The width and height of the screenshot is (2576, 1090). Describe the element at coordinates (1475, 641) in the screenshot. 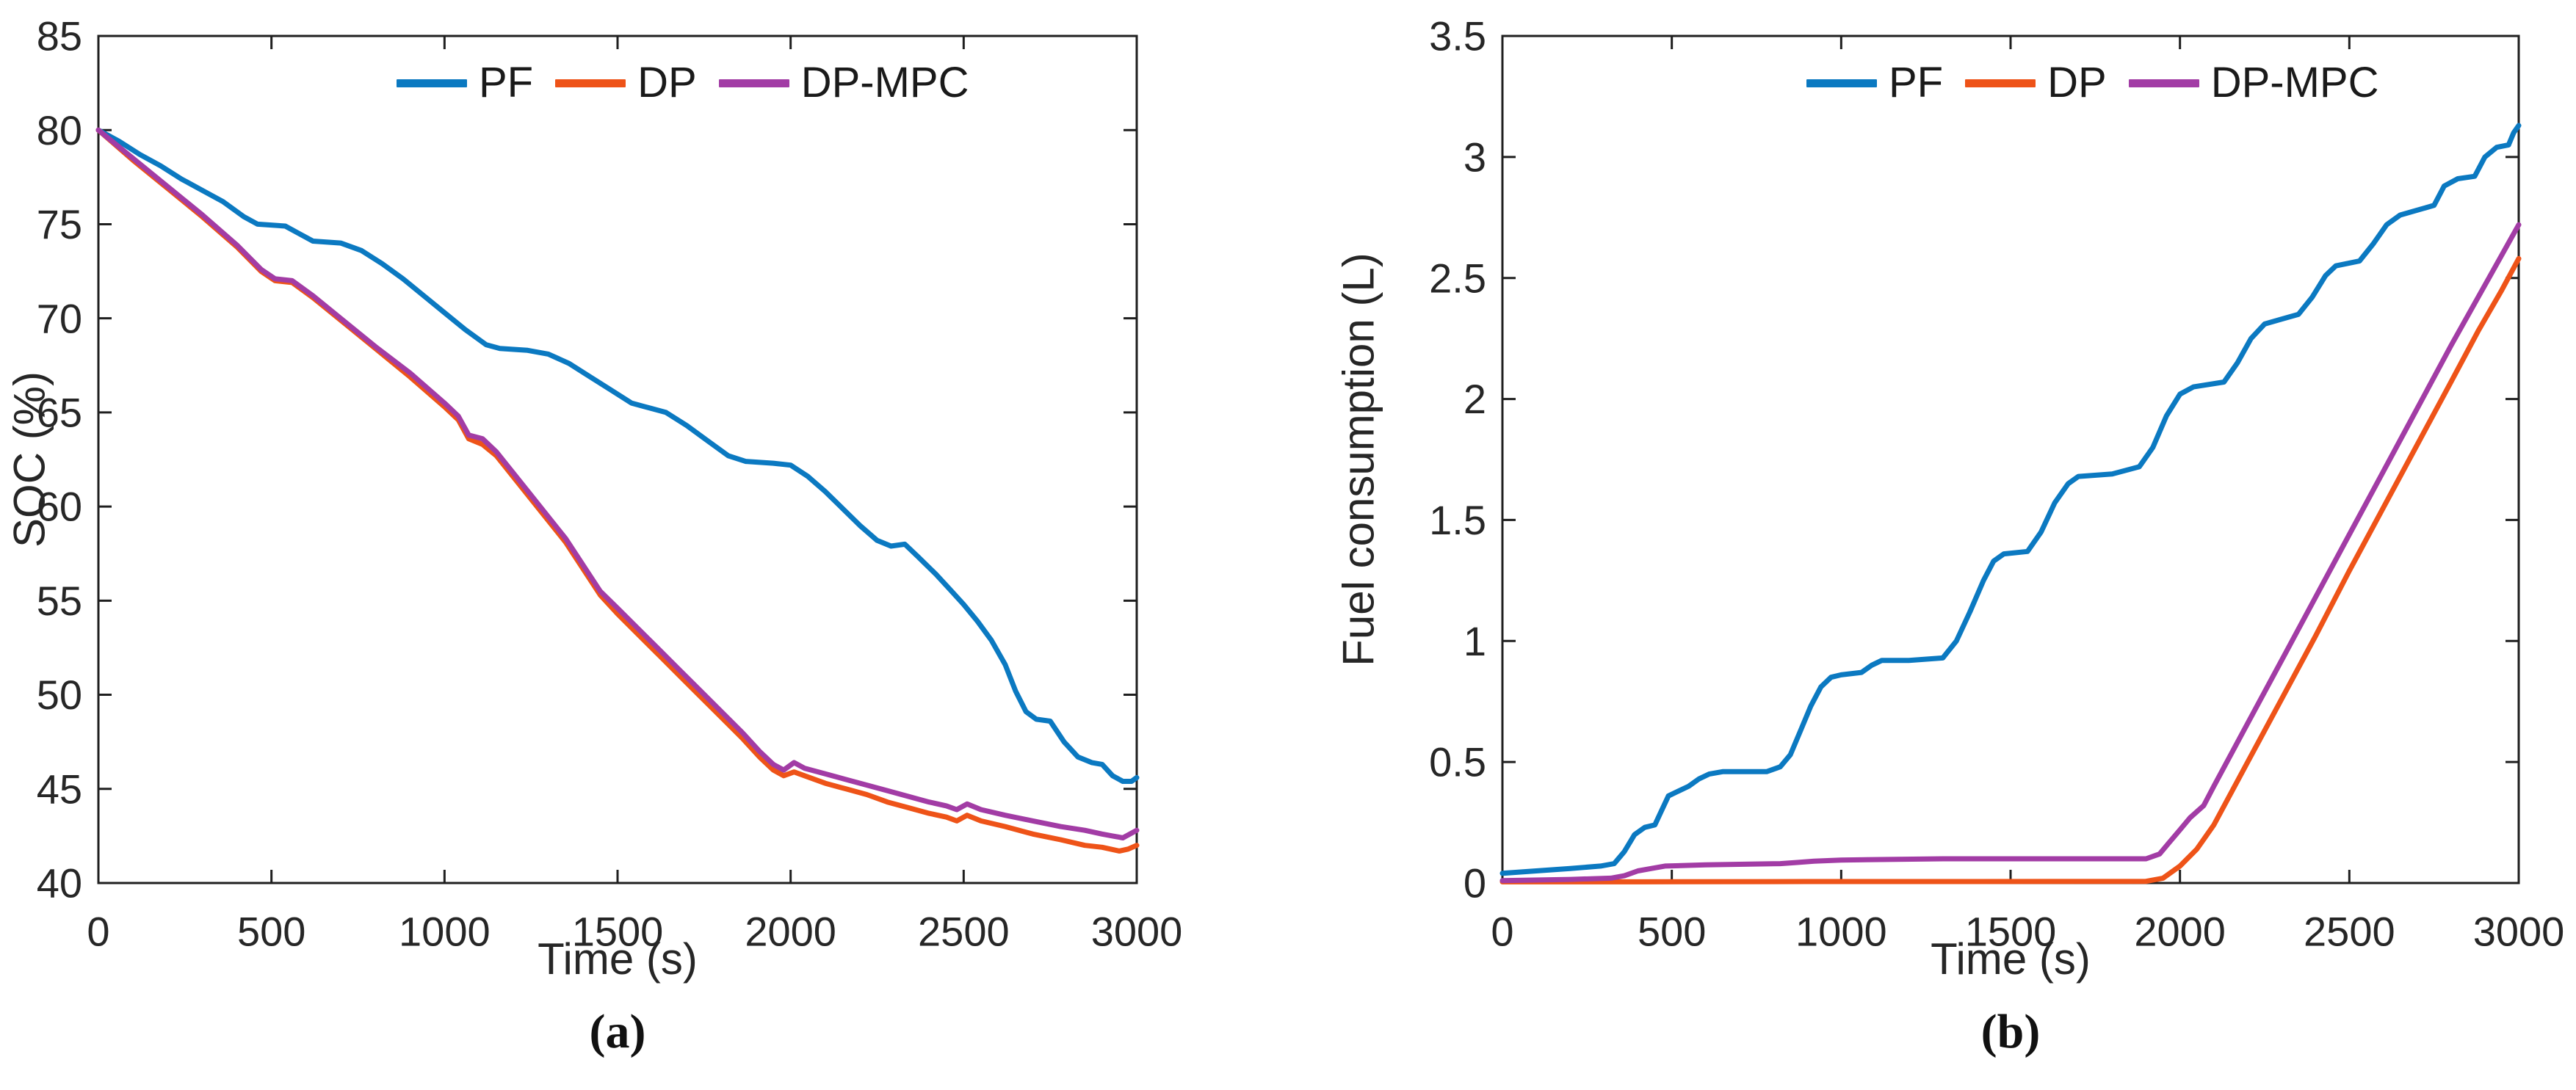

I see `y-tick-label: 1` at that location.